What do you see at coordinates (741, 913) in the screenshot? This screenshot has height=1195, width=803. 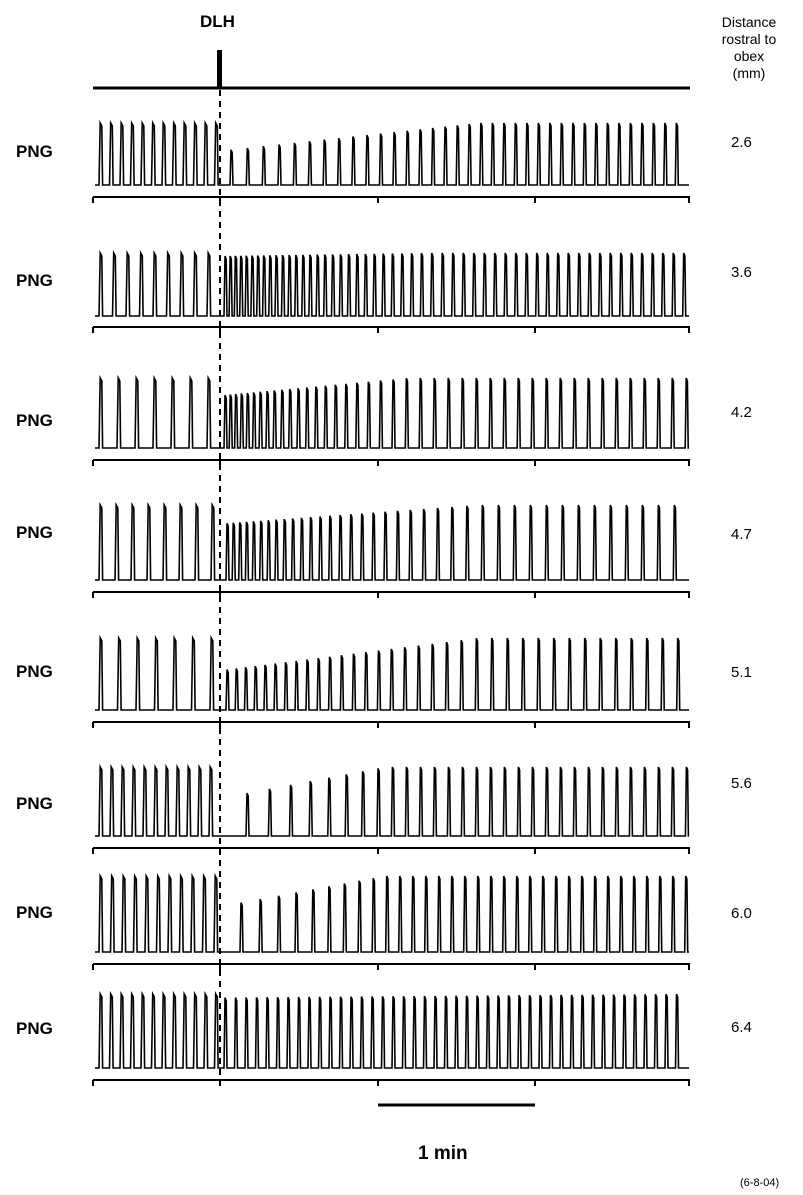 I see `trace-distance: 6.0` at bounding box center [741, 913].